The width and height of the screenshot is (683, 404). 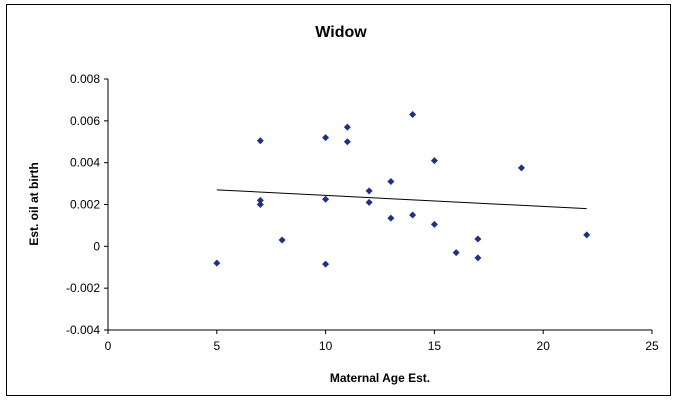 I want to click on x-tick-label: 15, so click(x=435, y=346).